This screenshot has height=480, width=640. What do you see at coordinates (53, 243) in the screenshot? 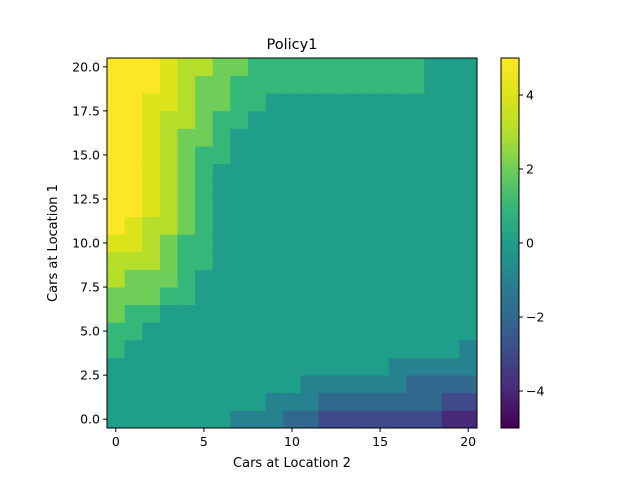
I see `y-axis-label: Cars at Location 1` at bounding box center [53, 243].